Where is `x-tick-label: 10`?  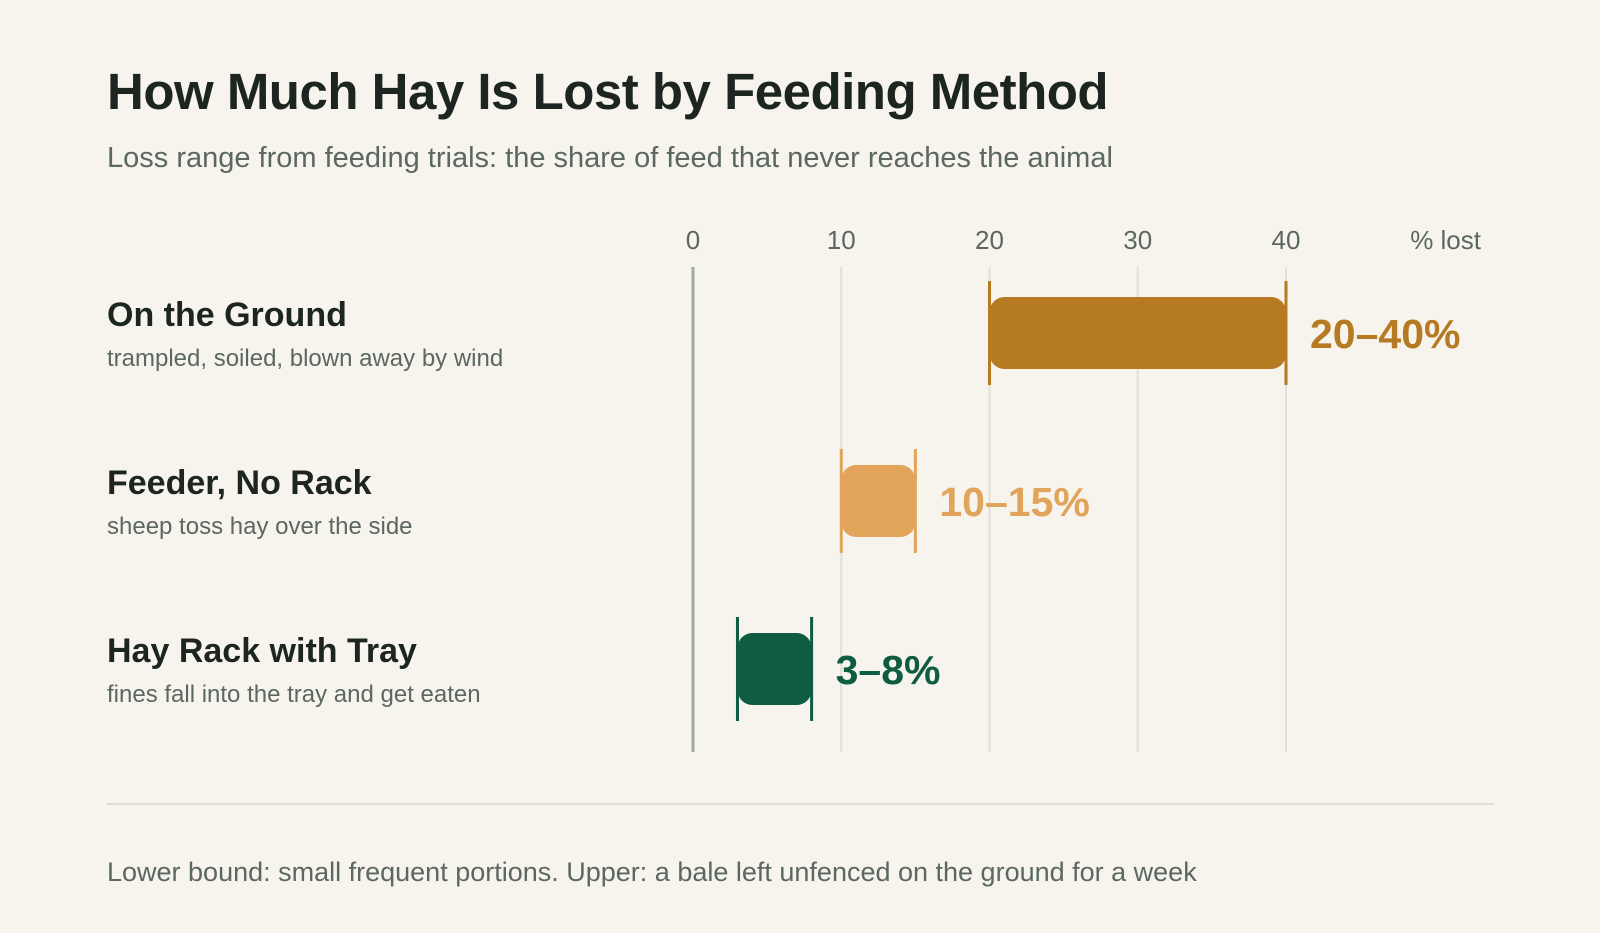 x-tick-label: 10 is located at coordinates (841, 240).